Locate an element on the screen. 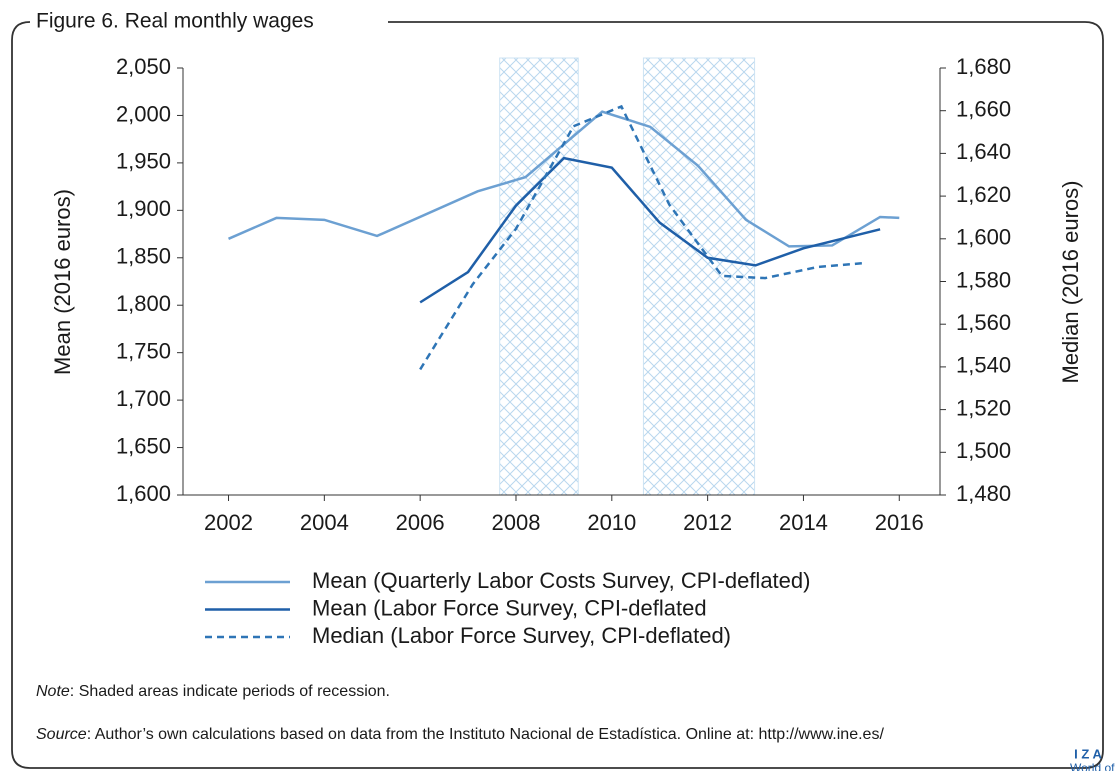 The image size is (1117, 771). y2-tick-label: 1,540 is located at coordinates (983, 365).